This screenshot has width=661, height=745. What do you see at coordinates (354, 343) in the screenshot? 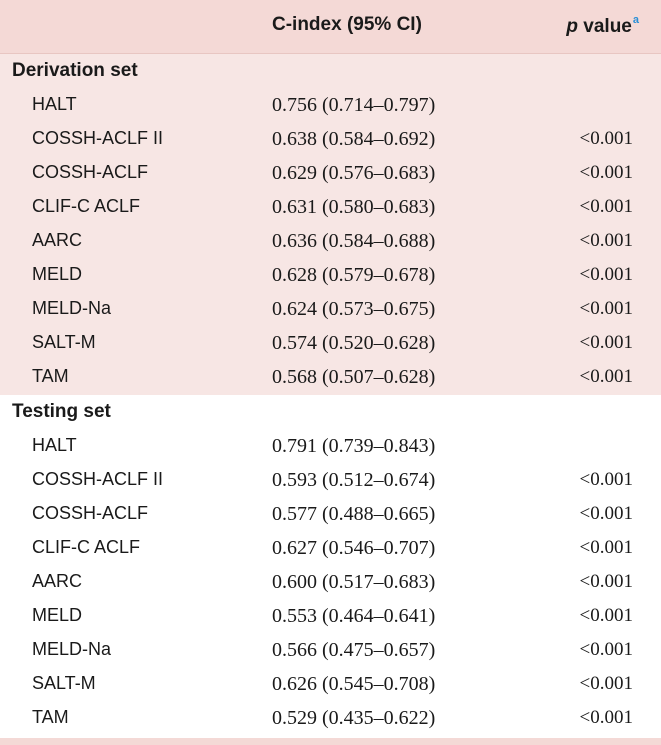
I see `cindex-value: 0.574 (0.520–0.628)` at bounding box center [354, 343].